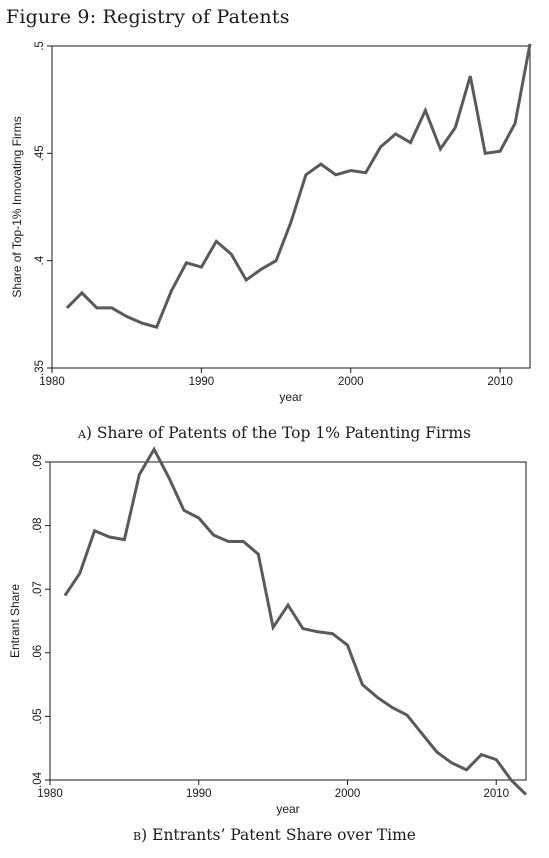 This screenshot has height=858, width=549. Describe the element at coordinates (38, 589) in the screenshot. I see `y-tick-label: .07` at that location.